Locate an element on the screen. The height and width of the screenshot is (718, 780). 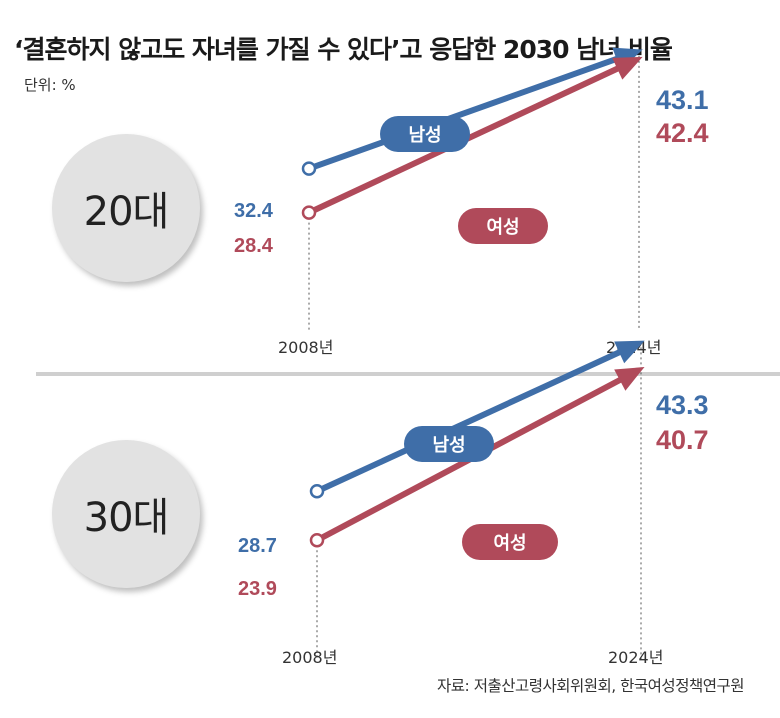
x-tick-2024: 2024년 is located at coordinates (636, 657).